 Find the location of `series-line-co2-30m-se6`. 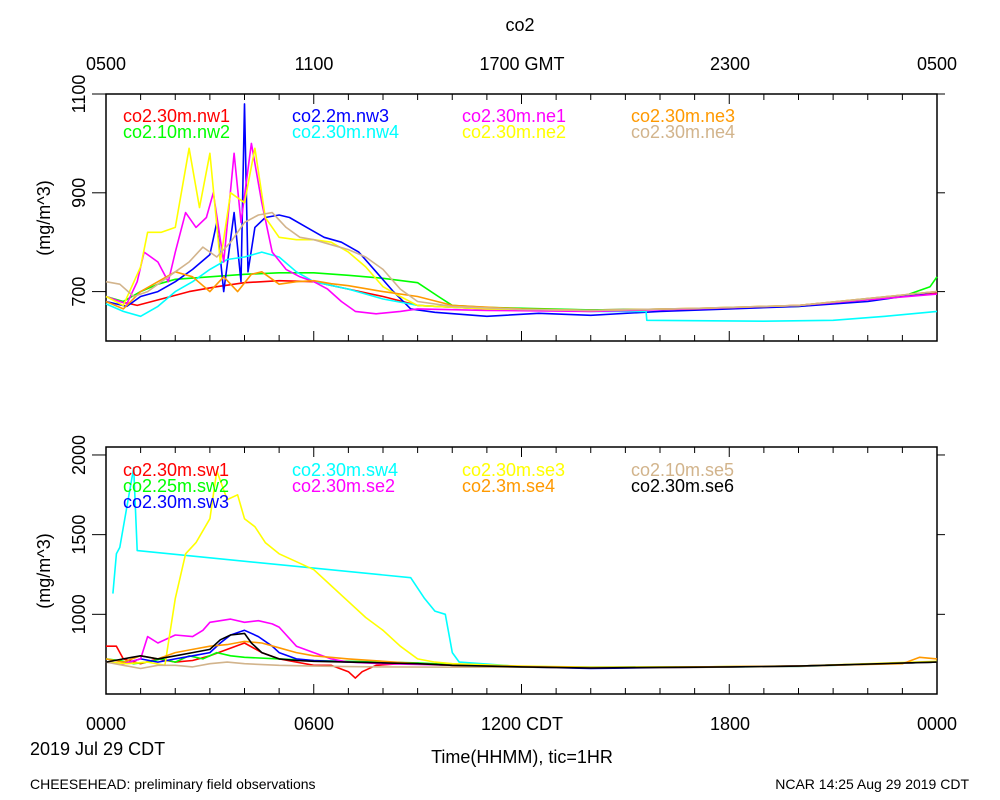

series-line-co2-30m-se6 is located at coordinates (521, 650).